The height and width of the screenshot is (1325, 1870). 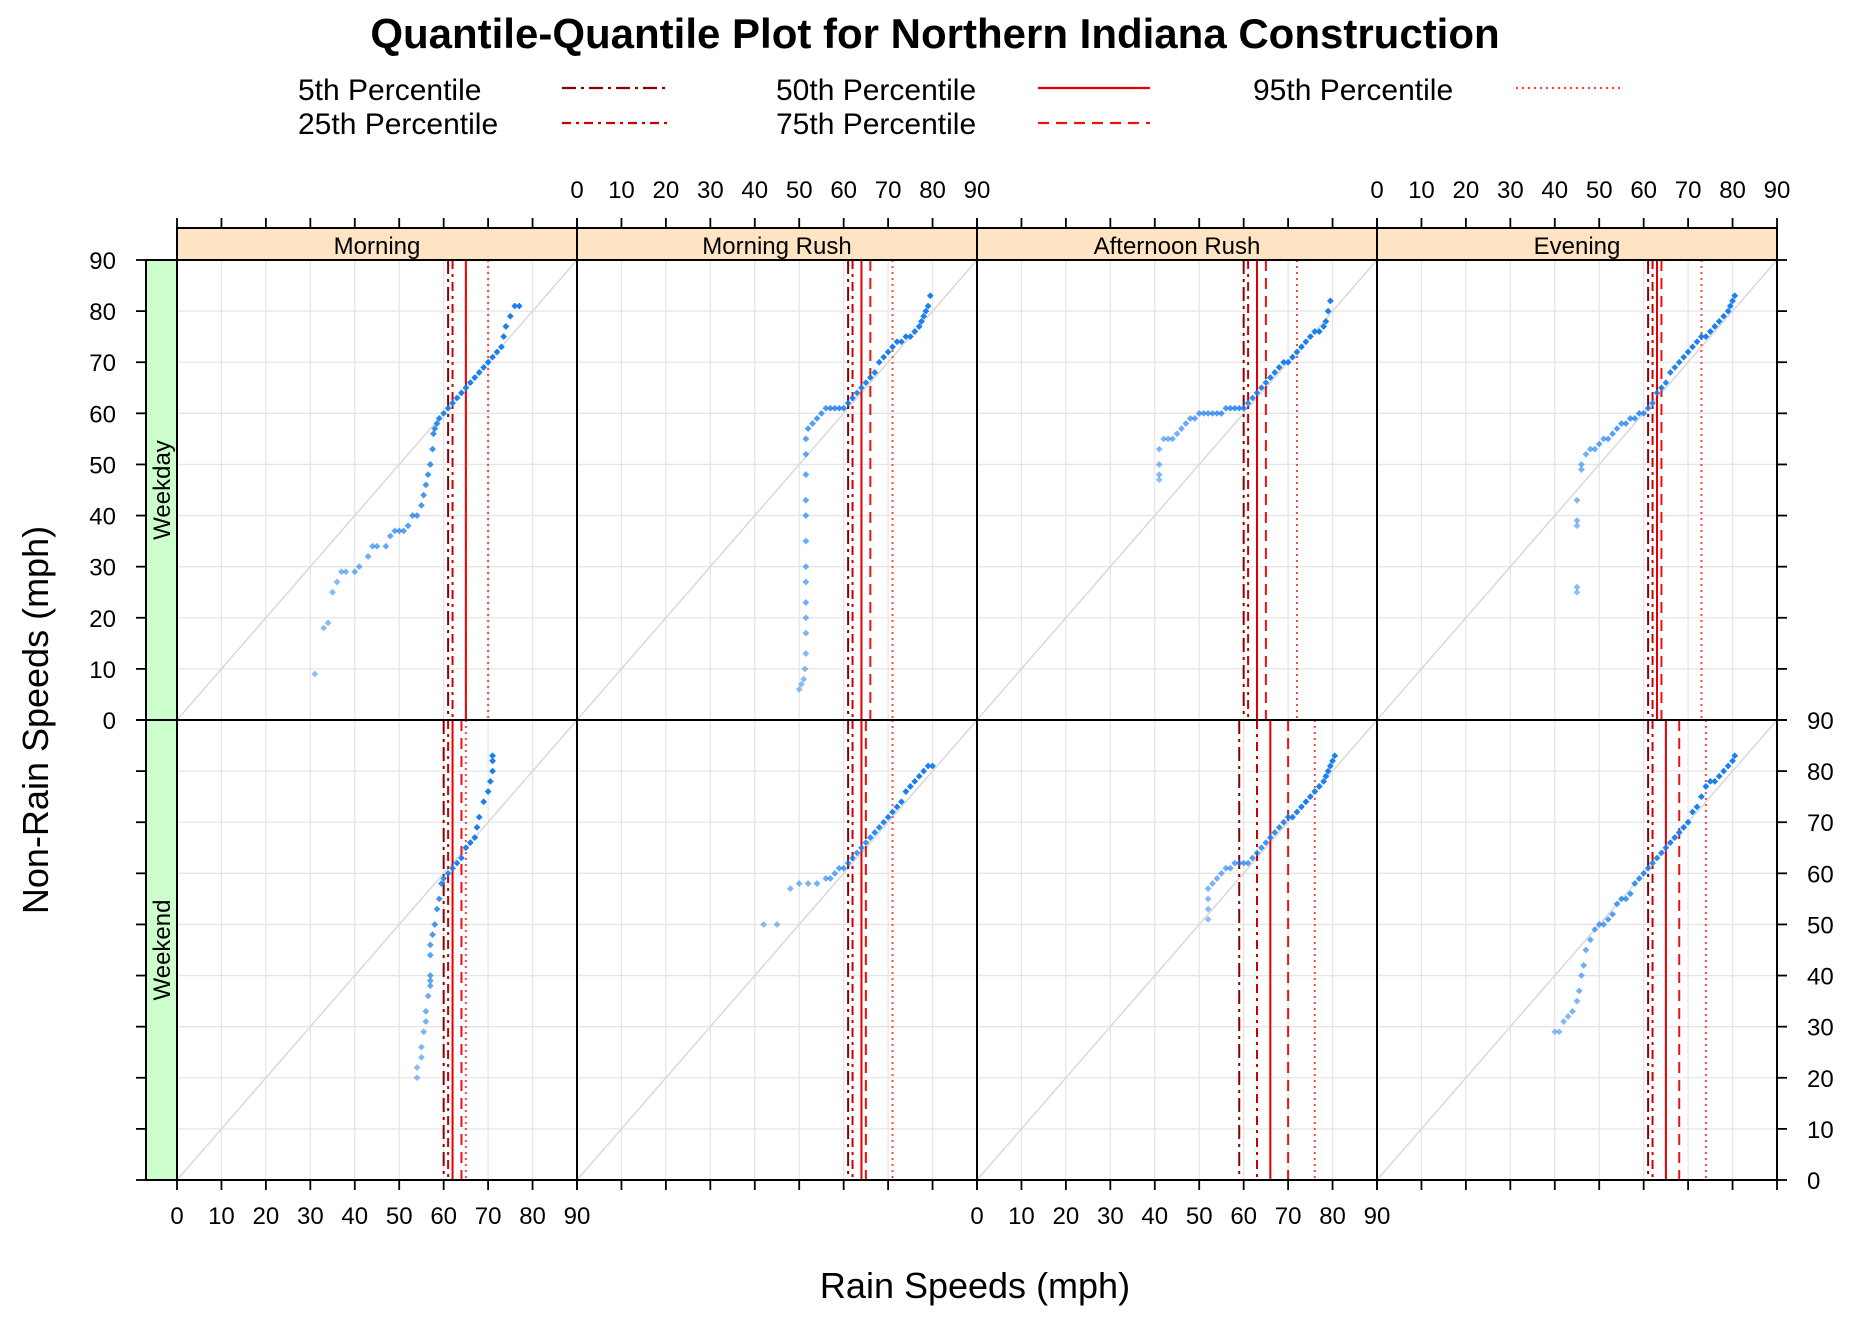 I want to click on x-tick-label: 30, so click(x=310, y=1216).